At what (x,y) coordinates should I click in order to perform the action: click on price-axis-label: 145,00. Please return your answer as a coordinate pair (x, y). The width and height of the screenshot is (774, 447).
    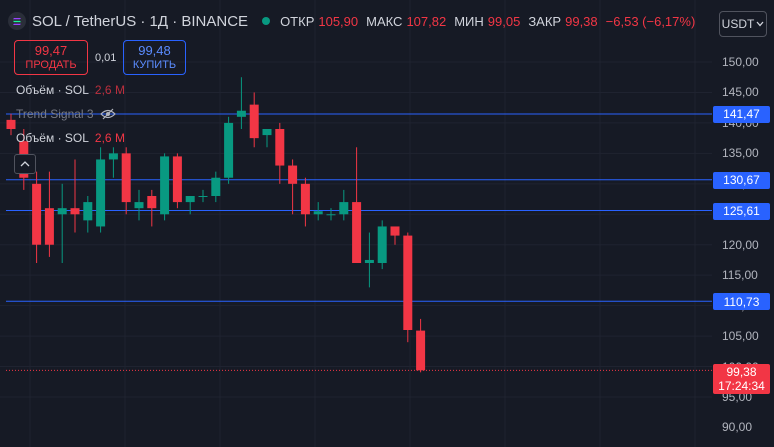
    Looking at the image, I should click on (740, 92).